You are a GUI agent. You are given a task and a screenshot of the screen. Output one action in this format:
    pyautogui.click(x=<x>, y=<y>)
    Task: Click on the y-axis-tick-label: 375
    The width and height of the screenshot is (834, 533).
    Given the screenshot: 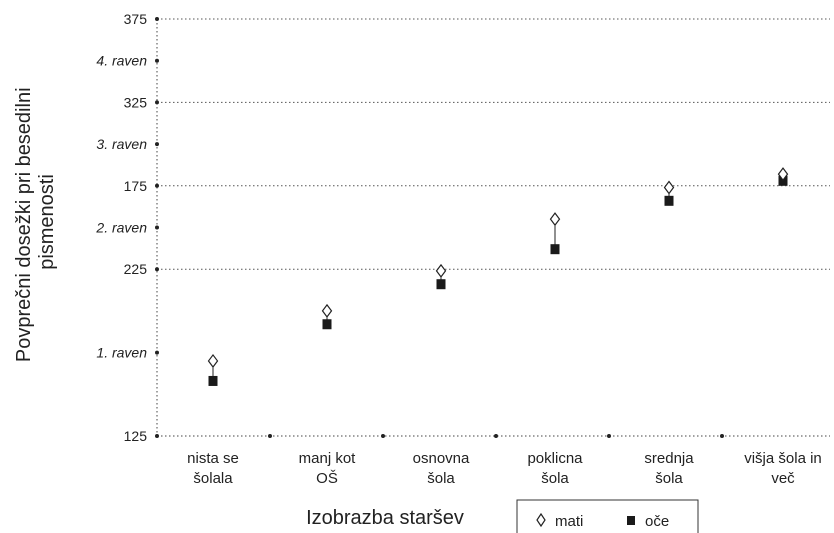 What is the action you would take?
    pyautogui.click(x=136, y=19)
    